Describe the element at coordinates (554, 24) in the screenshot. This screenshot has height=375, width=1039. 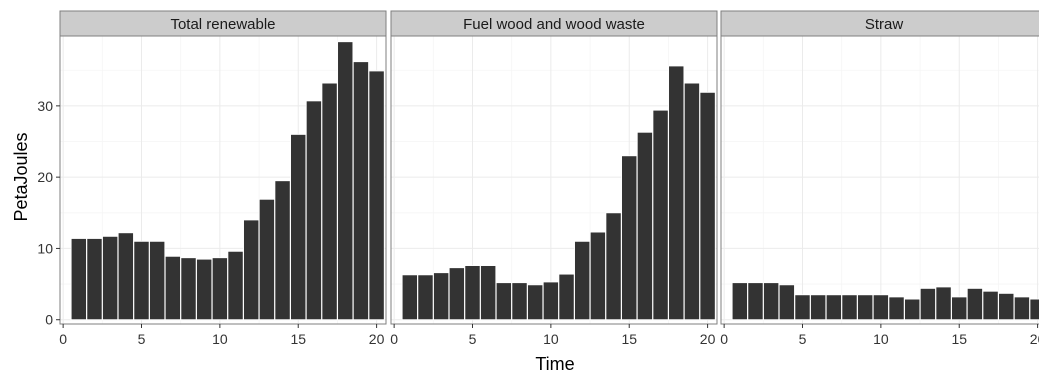
I see `panel-title: Fuel wood and wood waste` at that location.